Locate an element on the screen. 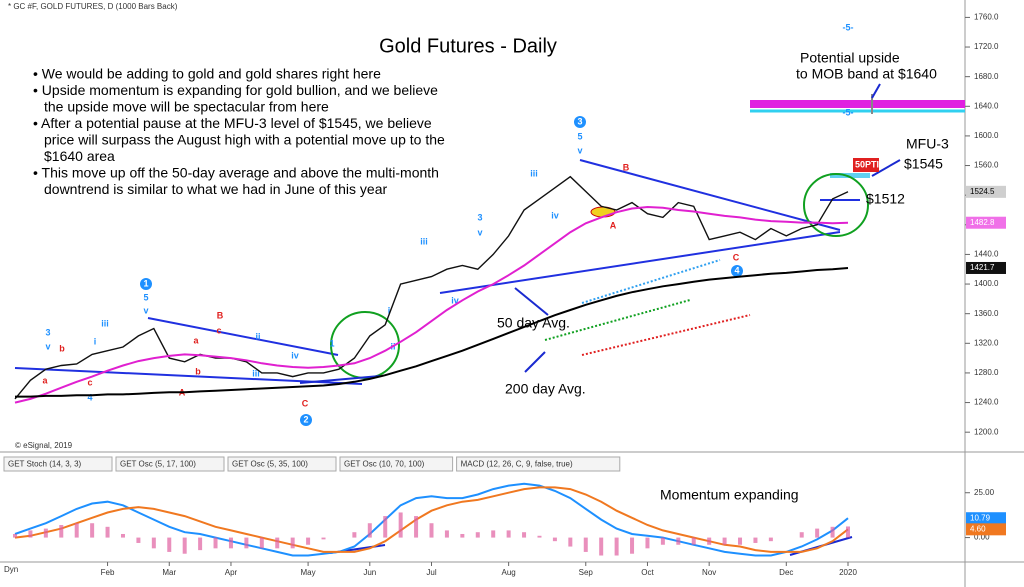 Image resolution: width=1024 pixels, height=587 pixels. tab-label: GET Stoch (14, 3, 3) is located at coordinates (45, 464).